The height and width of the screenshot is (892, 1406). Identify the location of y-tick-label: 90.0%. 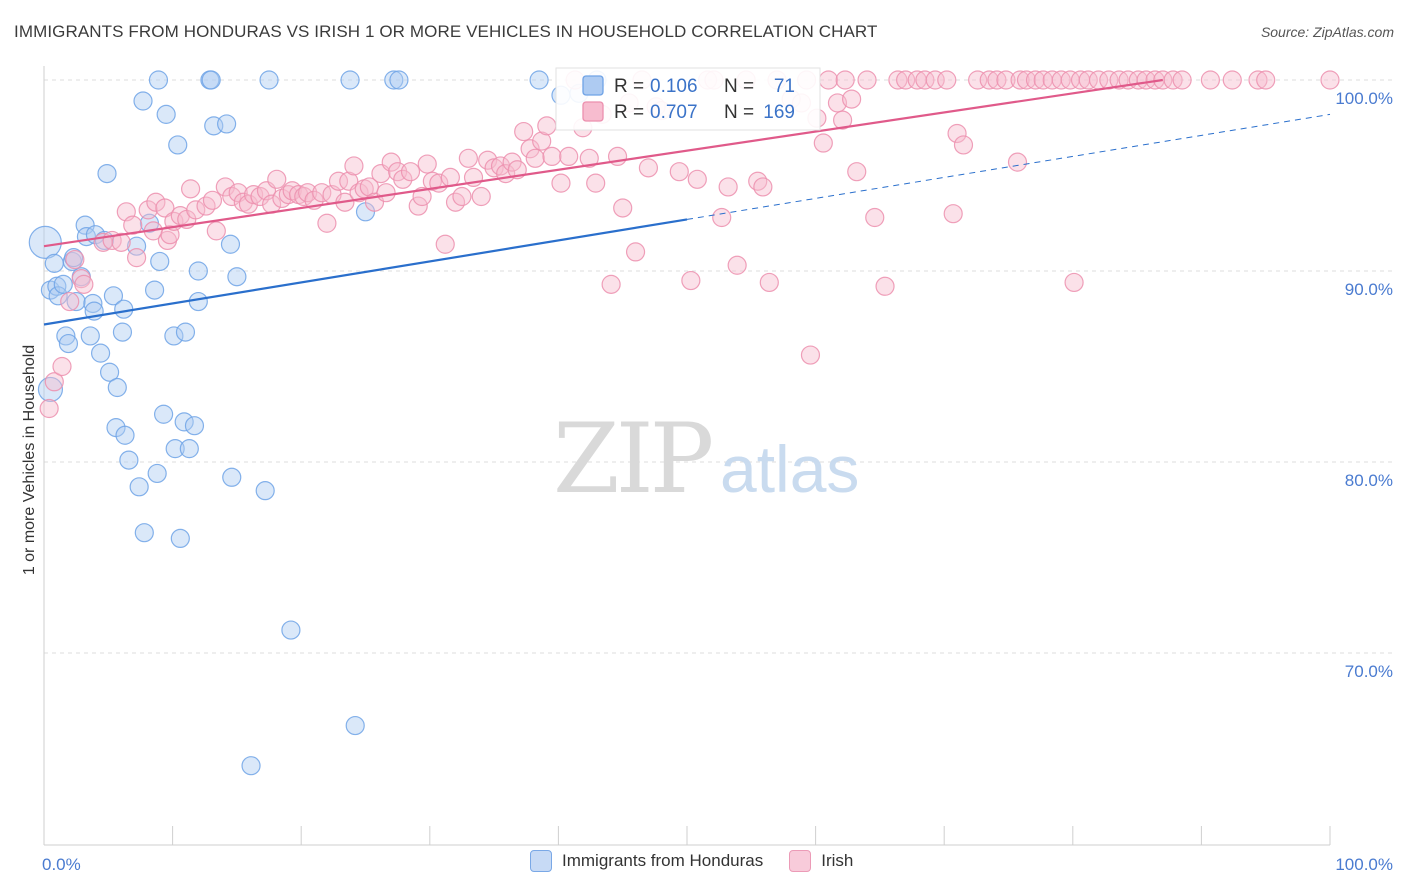
(1369, 289).